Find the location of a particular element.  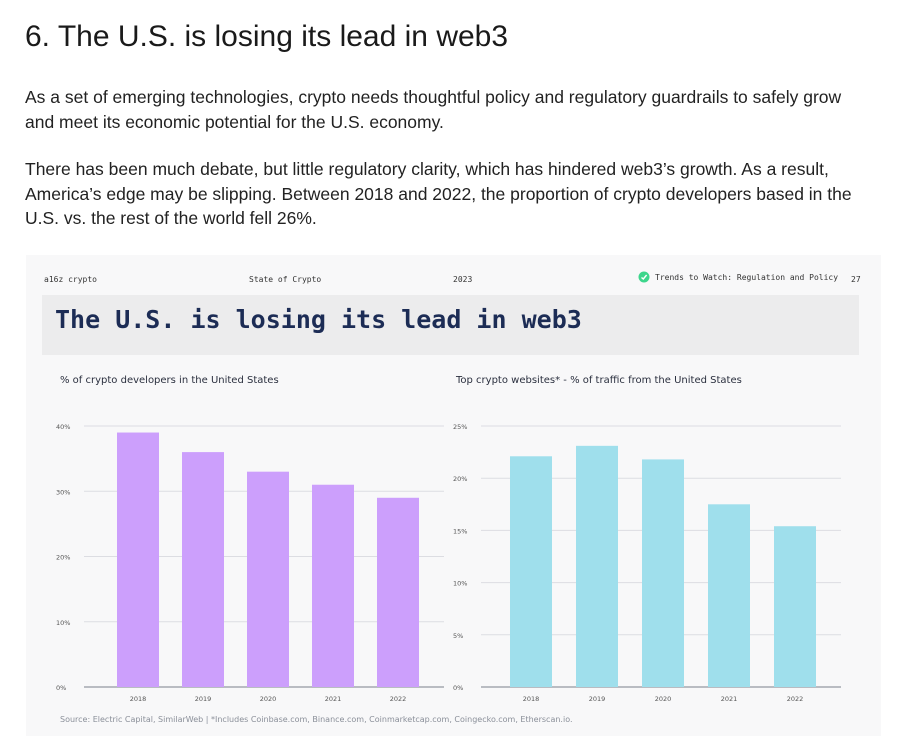

chart-2-x-tick-label: 2019 is located at coordinates (597, 699).